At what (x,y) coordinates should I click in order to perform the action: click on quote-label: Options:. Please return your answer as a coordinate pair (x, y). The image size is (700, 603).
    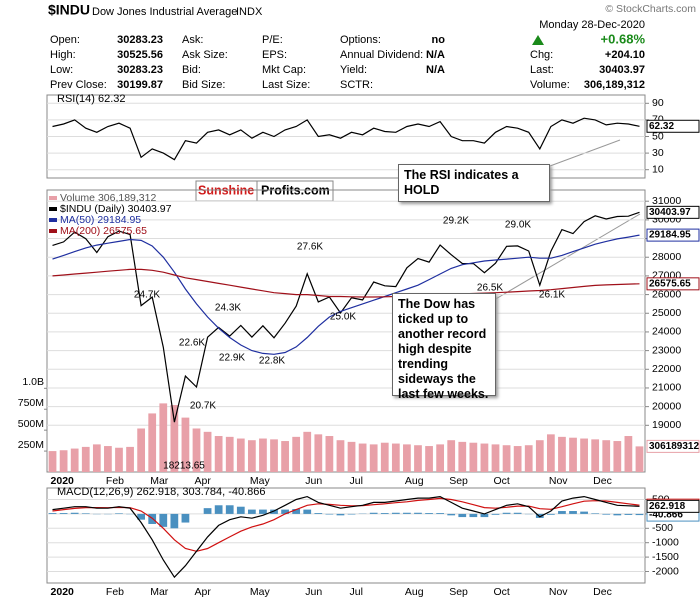
    Looking at the image, I should click on (360, 40).